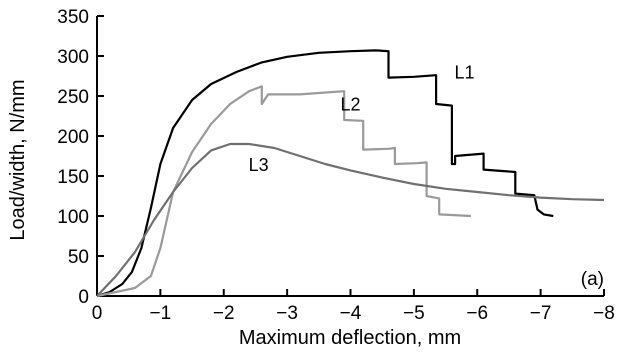 This screenshot has width=621, height=355. I want to click on x-tick-label: −8, so click(604, 313).